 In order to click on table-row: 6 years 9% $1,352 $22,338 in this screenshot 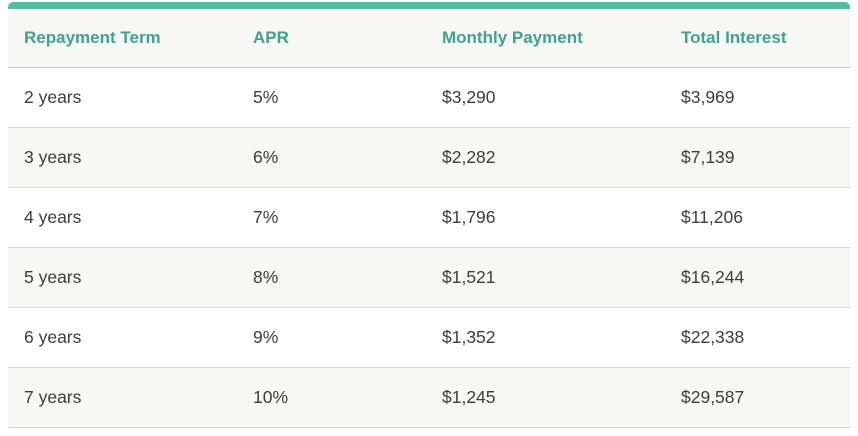, I will do `click(429, 337)`.